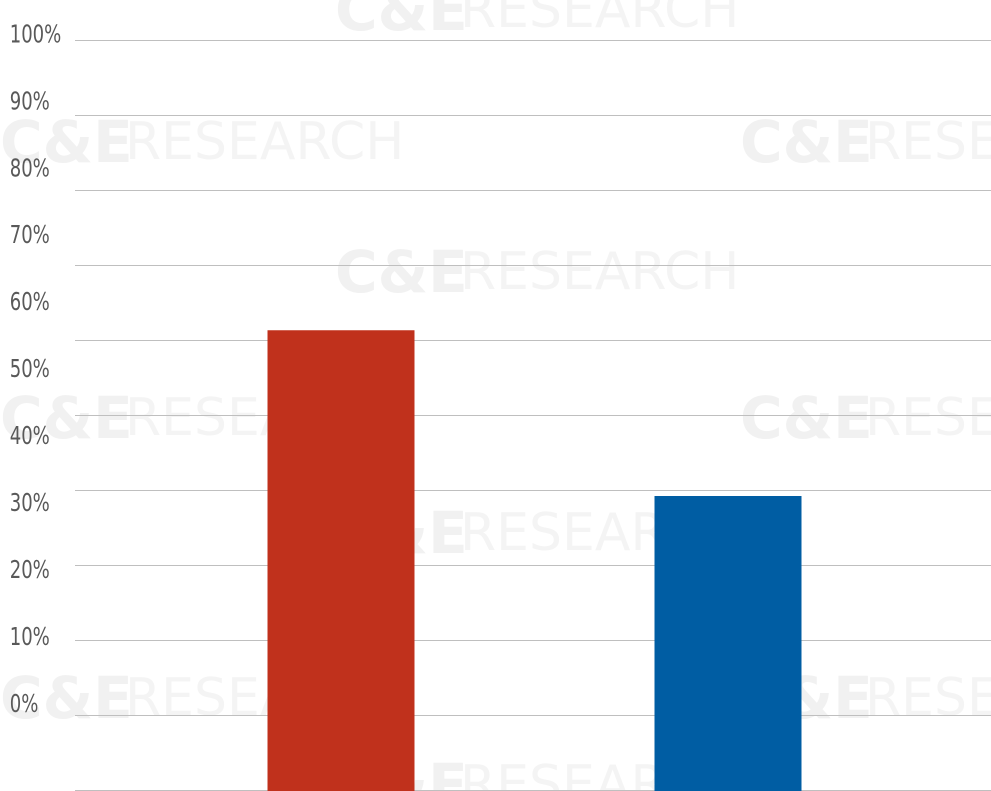 The height and width of the screenshot is (791, 991). What do you see at coordinates (36, 35) in the screenshot?
I see `y-tick-label: 100%` at bounding box center [36, 35].